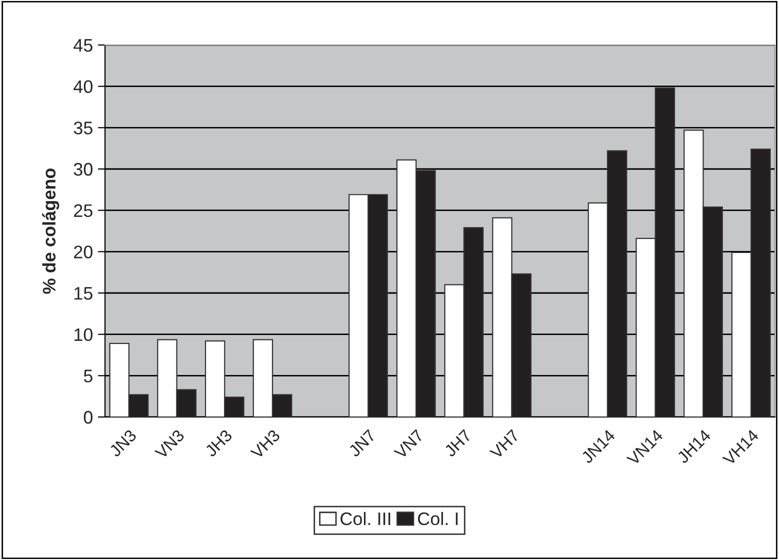  I want to click on y-tick-label: 10, so click(83, 335).